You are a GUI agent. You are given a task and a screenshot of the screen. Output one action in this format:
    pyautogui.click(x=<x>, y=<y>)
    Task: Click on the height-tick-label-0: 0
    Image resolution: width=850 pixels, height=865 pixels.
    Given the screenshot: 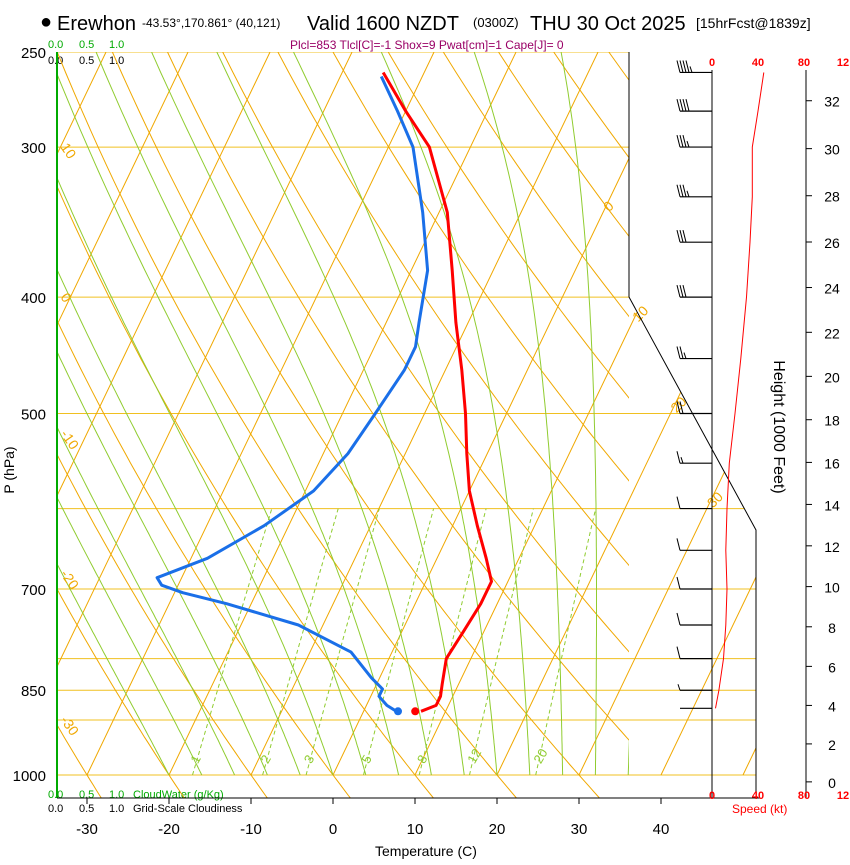 What is the action you would take?
    pyautogui.click(x=832, y=783)
    